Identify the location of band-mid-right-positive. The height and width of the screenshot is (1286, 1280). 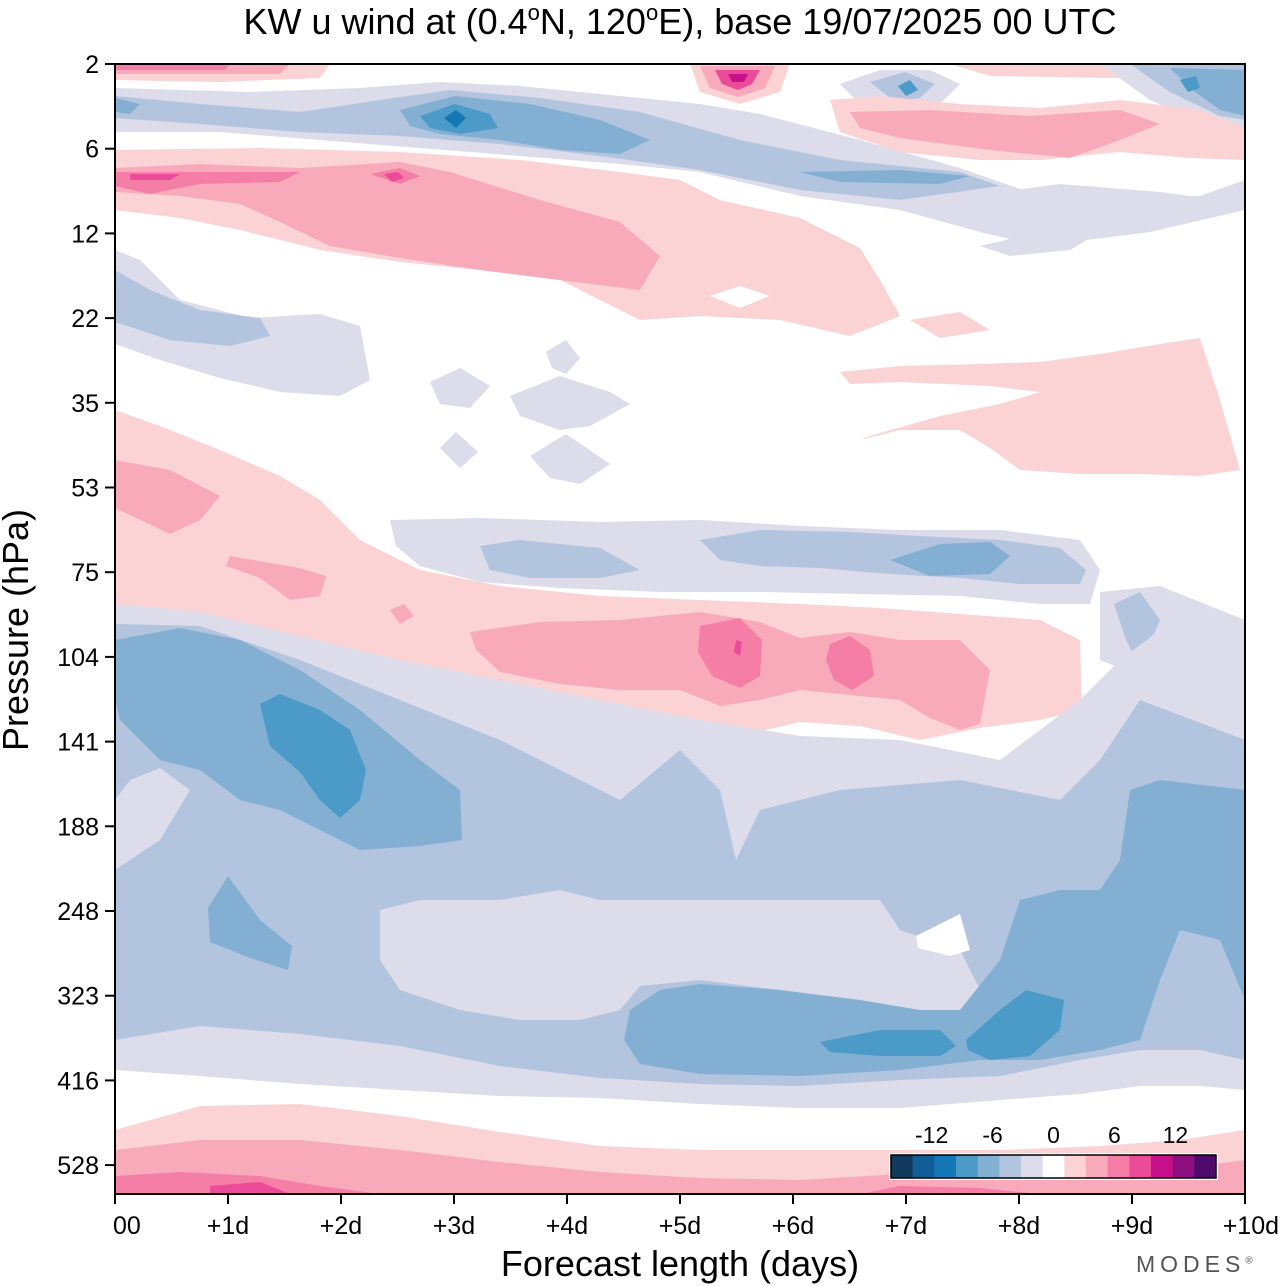
(1040, 407).